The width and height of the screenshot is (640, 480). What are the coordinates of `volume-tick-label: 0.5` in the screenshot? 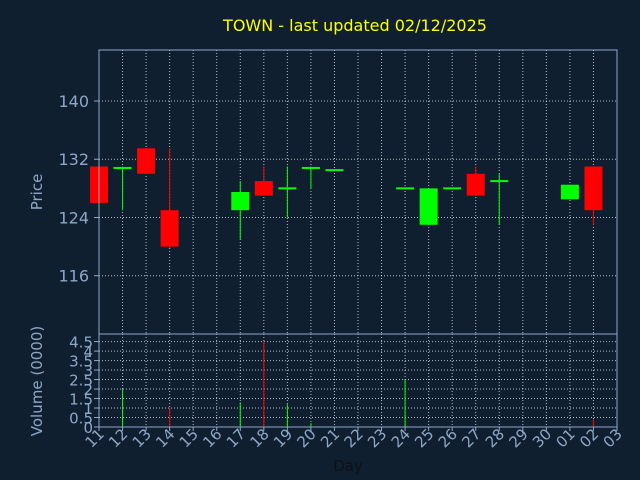 It's located at (81, 419).